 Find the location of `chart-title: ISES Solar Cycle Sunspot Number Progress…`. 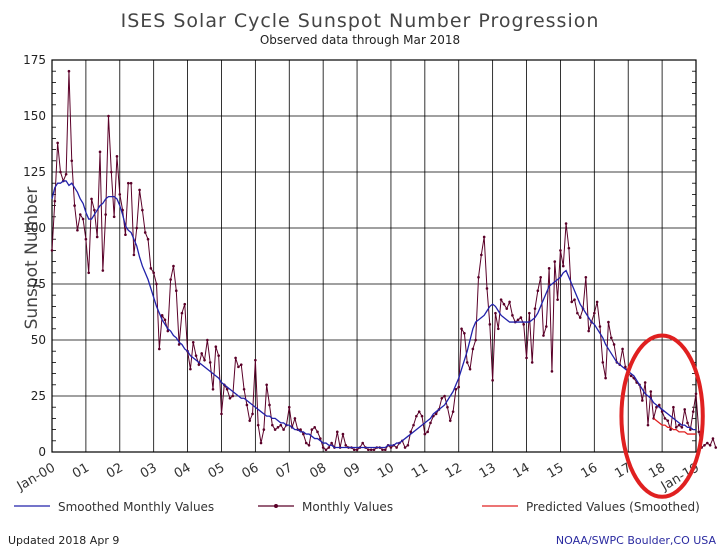

chart-title: ISES Solar Cycle Sunspot Number Progress… is located at coordinates (360, 21).